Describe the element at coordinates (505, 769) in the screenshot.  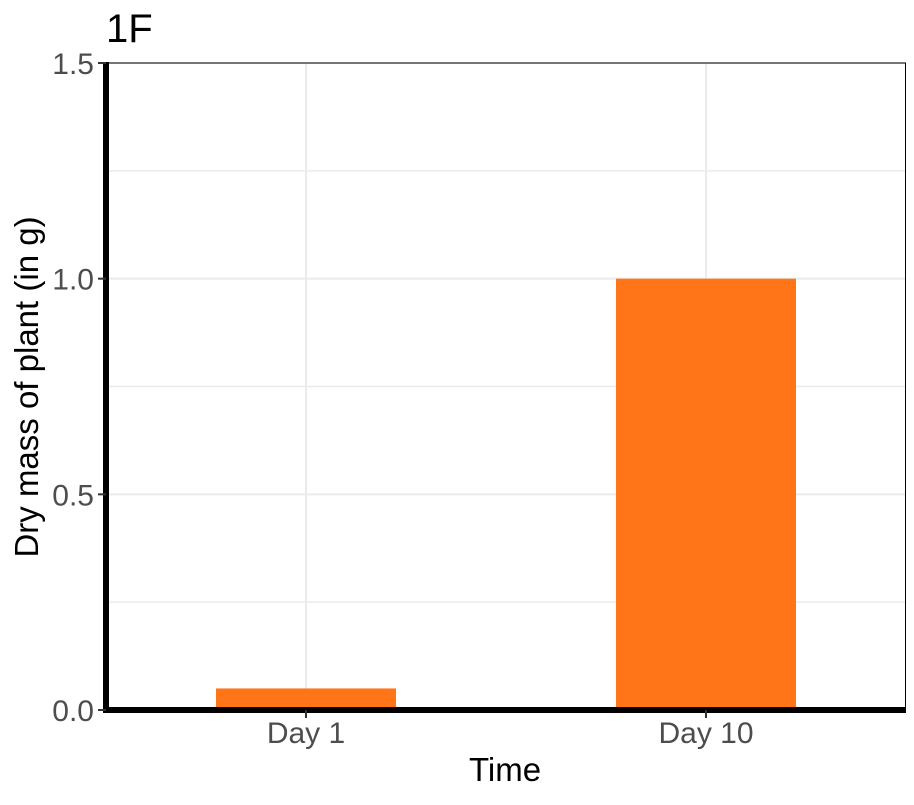
I see `x-axis-label: Time` at that location.